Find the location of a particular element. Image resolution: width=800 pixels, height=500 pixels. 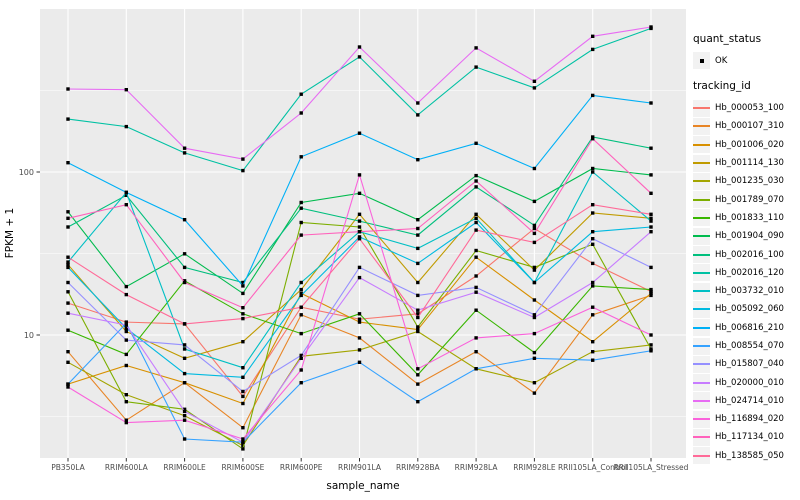

x-tick-label: PB350LA is located at coordinates (68, 467).